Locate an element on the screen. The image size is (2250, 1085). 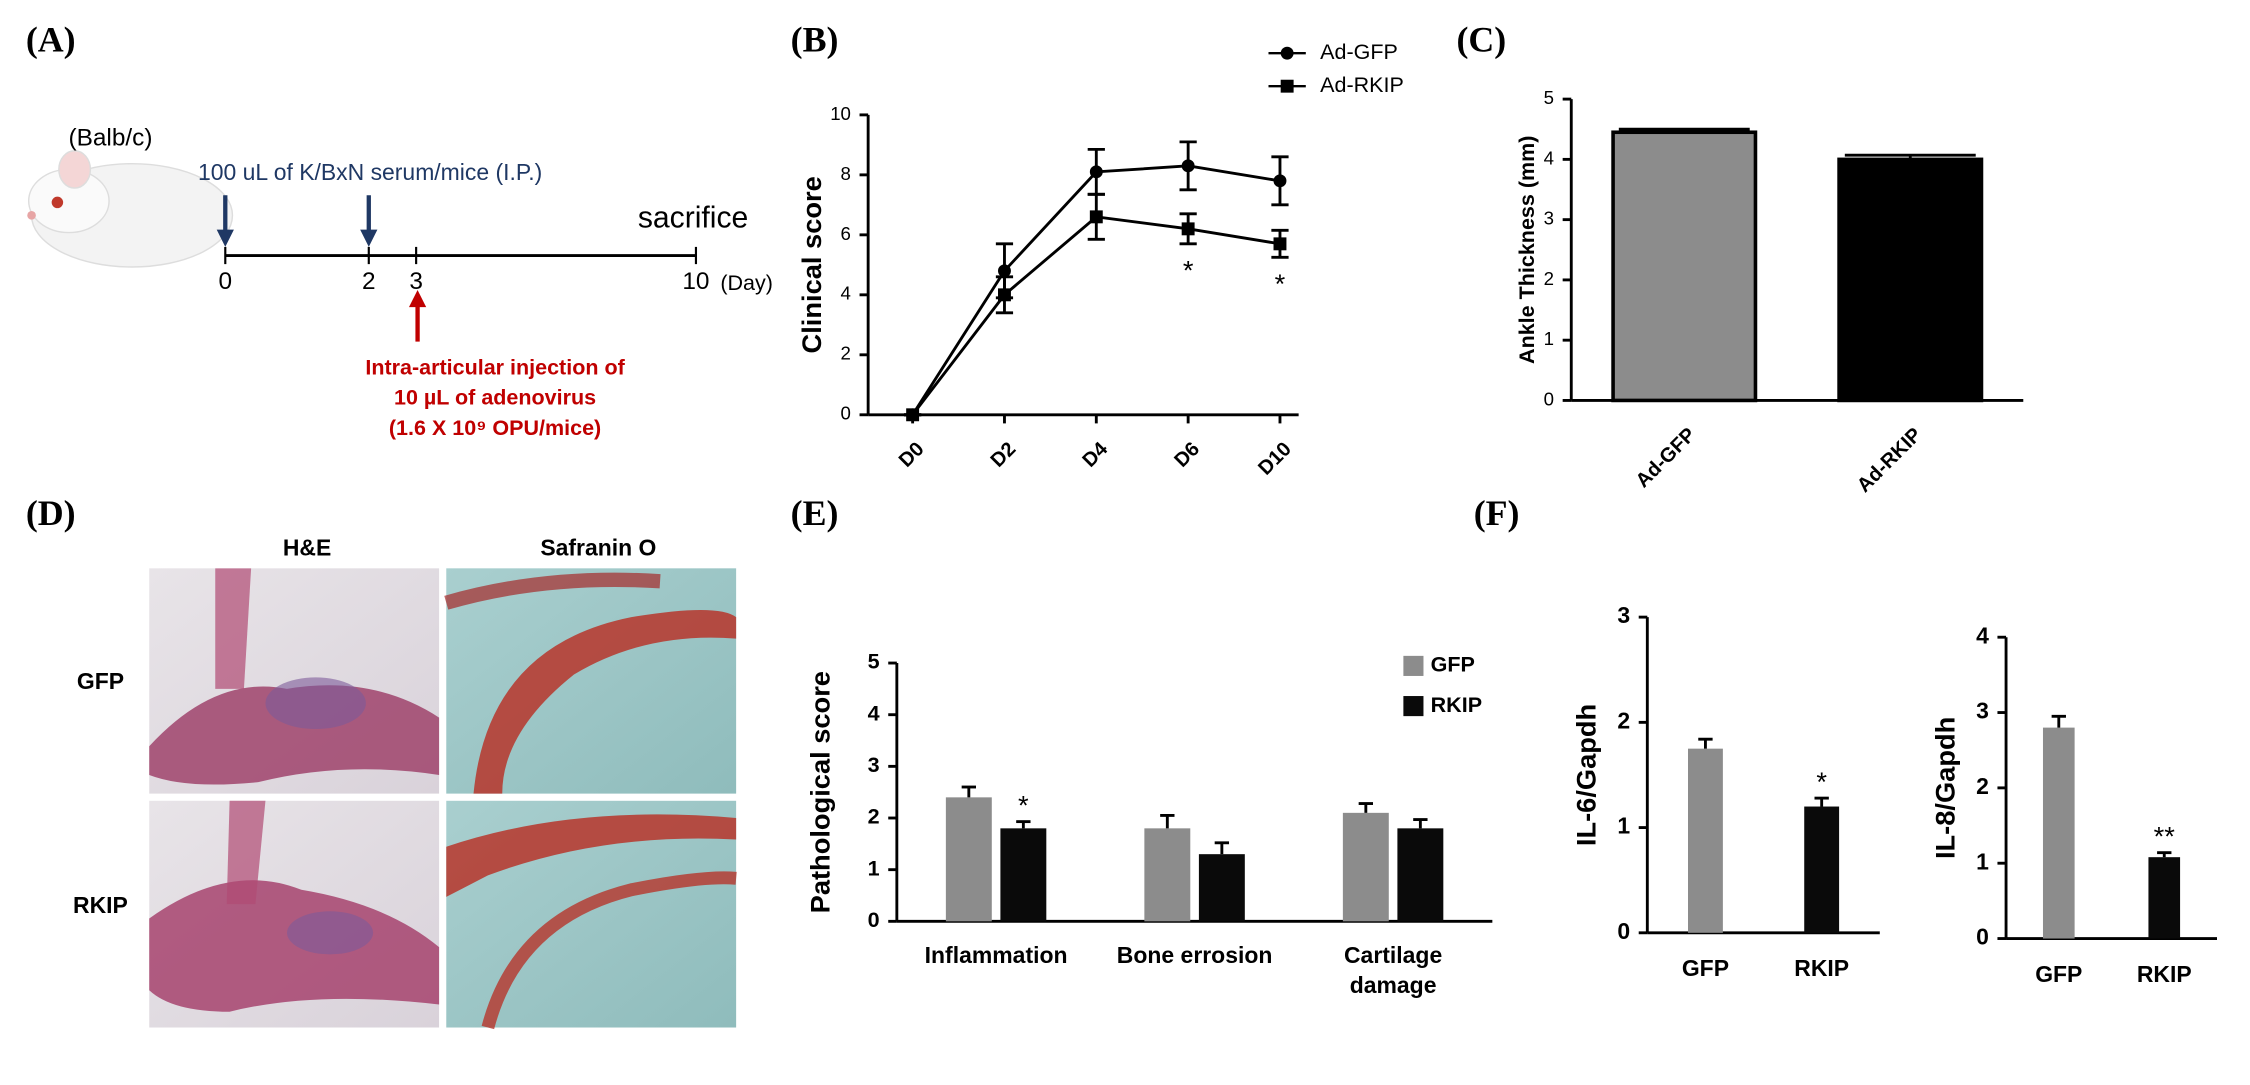
day-label: 2 is located at coordinates (369, 281).